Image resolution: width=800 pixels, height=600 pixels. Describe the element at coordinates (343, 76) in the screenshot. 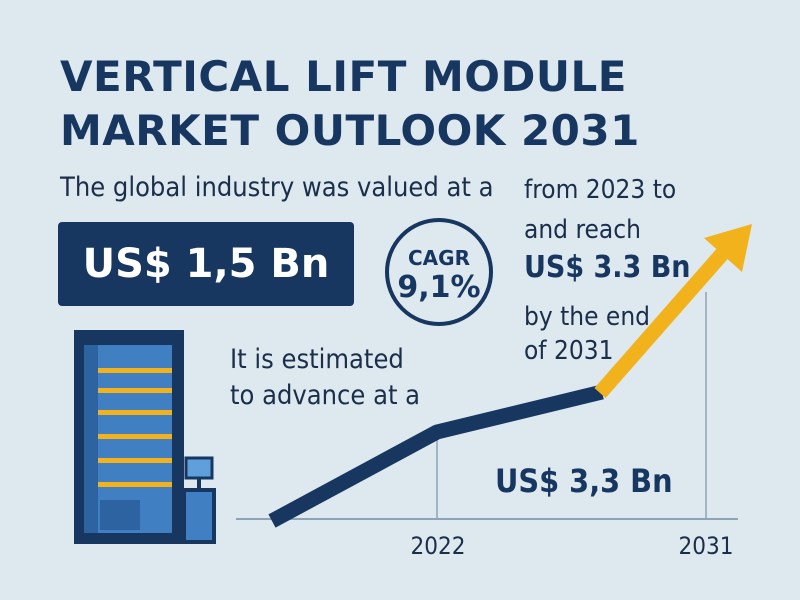

I see `title-line-1: VERTICAL LIFT MODULE` at that location.